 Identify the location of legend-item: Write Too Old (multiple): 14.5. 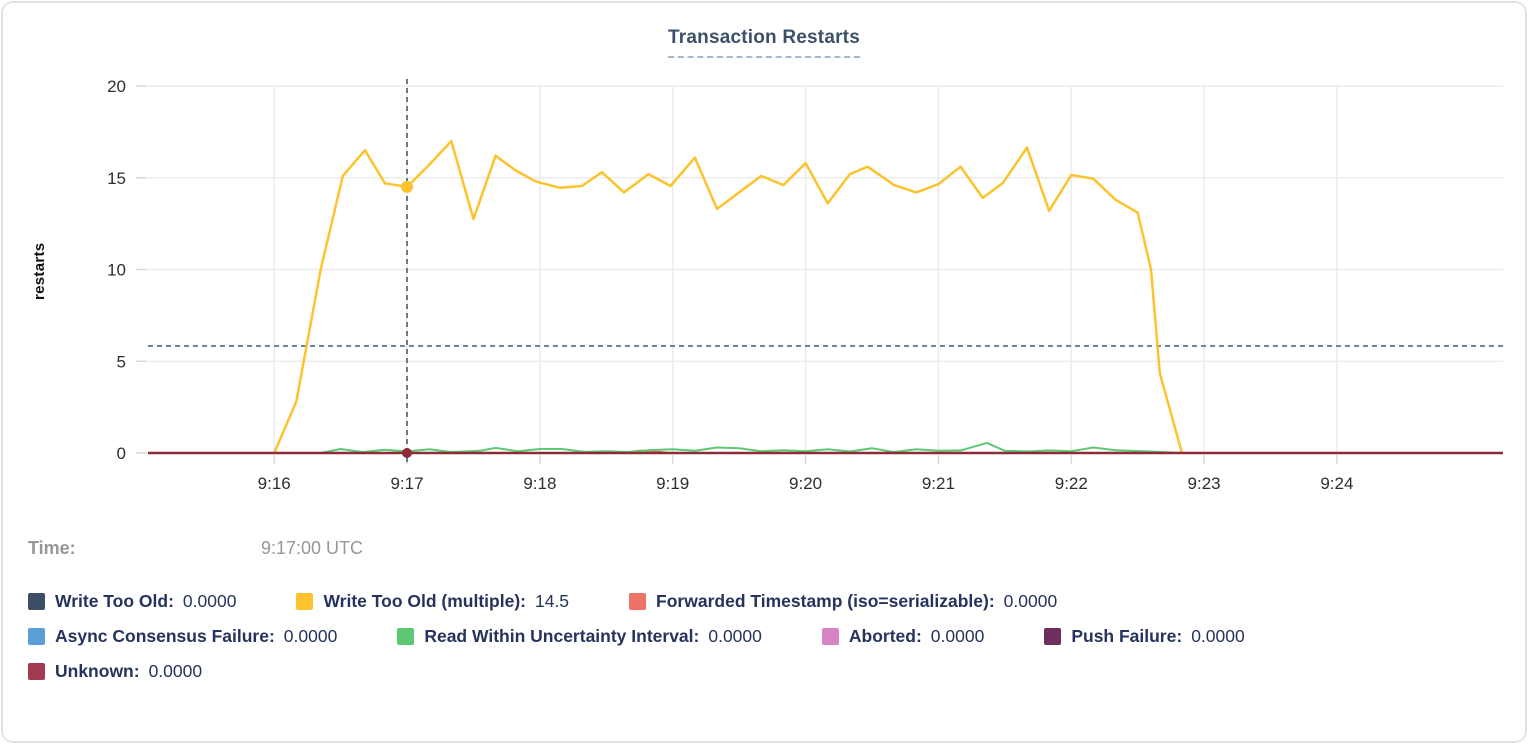
(432, 601).